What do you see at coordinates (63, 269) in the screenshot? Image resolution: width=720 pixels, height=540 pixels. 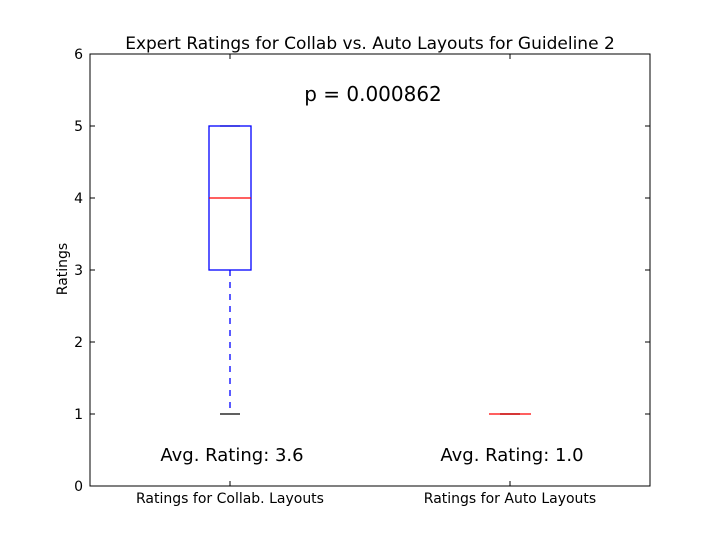 I see `y-axis-label: Ratings` at bounding box center [63, 269].